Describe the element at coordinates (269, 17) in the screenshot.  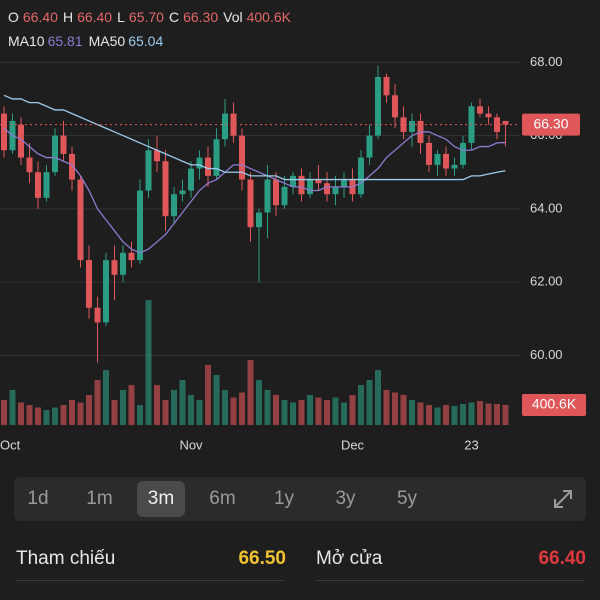
I see `legend-value: 400.6K` at that location.